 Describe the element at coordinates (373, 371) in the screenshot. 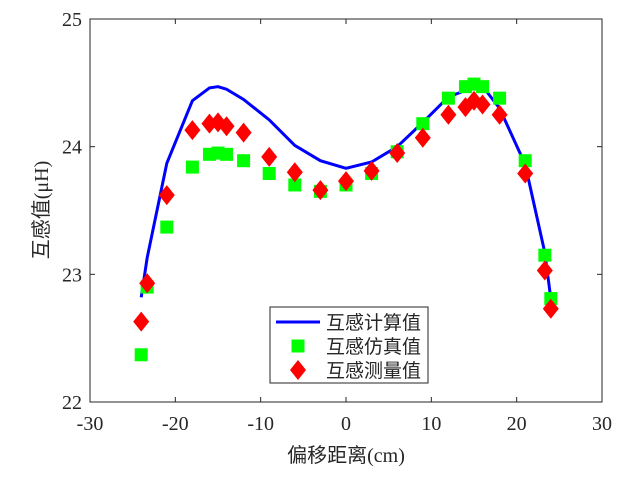

I see `legend-label: 互感测量值` at that location.